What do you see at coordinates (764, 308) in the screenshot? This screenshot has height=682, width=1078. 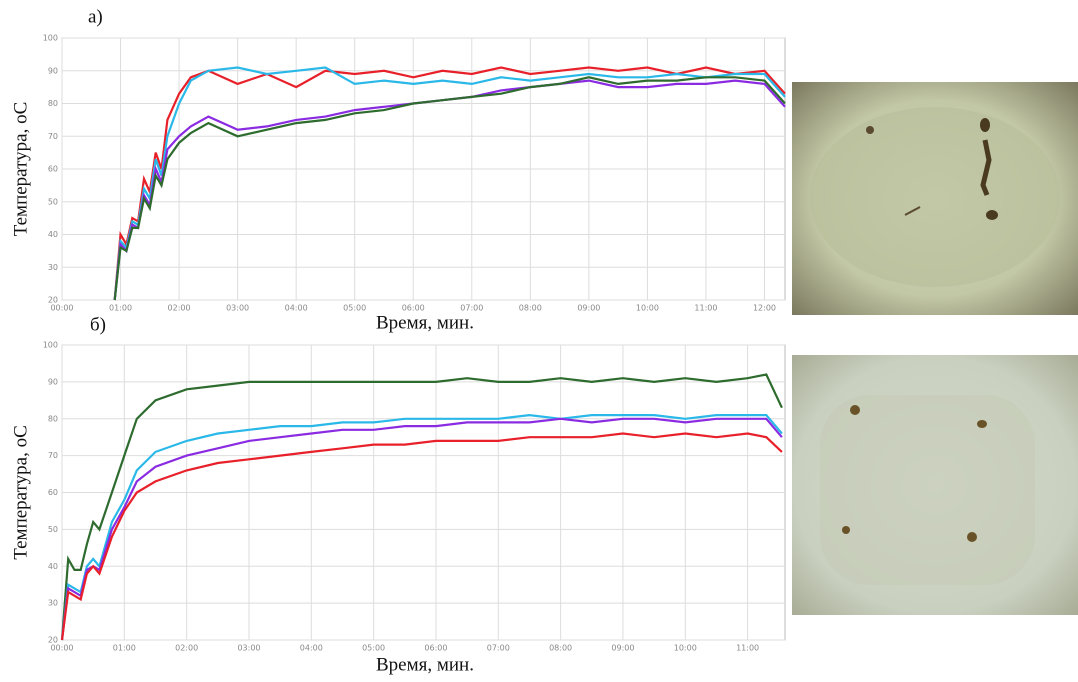 I see `x-tick-label: 12:00` at bounding box center [764, 308].